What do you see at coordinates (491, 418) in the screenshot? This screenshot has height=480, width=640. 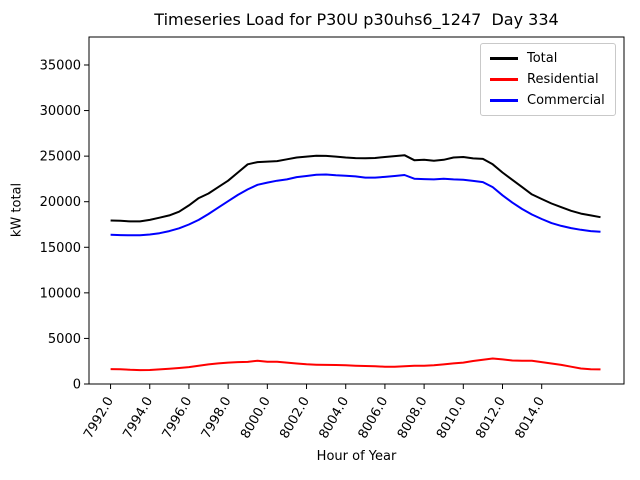 I see `x-axis-tick-label: 8012.0` at bounding box center [491, 418].